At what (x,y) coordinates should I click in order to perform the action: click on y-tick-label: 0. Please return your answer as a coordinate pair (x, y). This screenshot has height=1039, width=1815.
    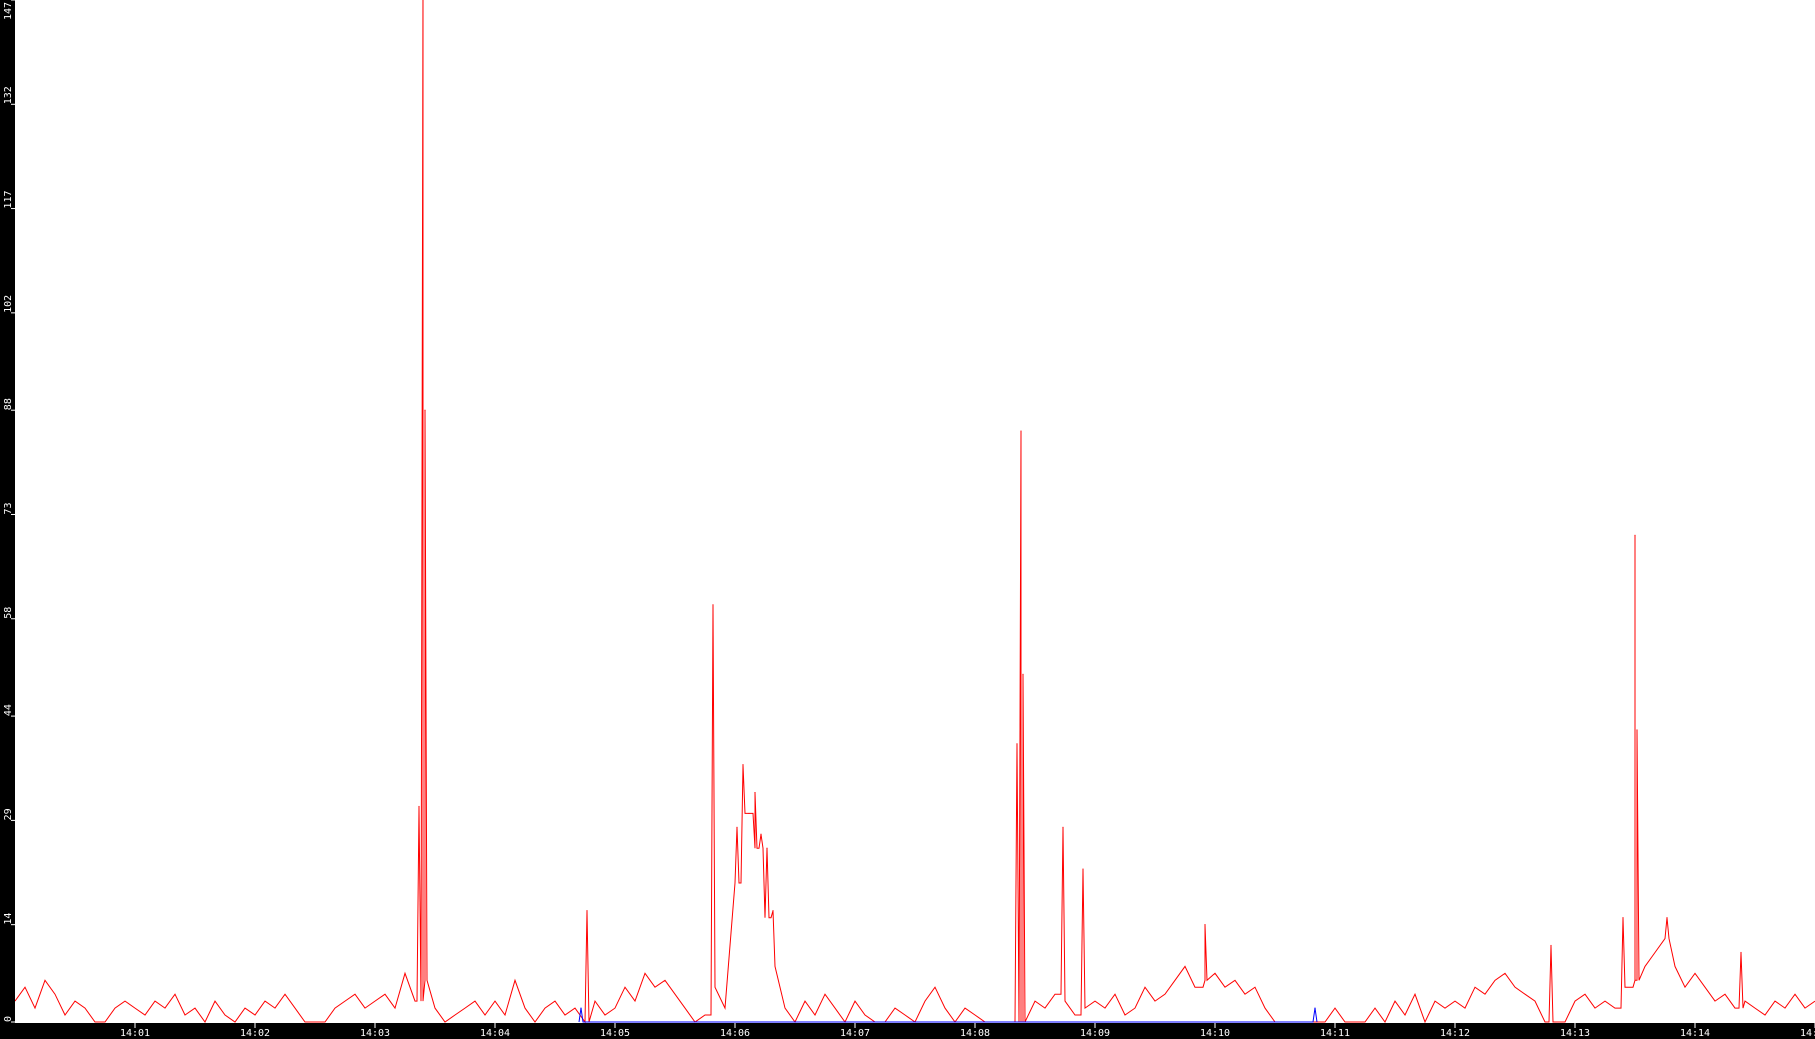
    Looking at the image, I should click on (8, 1019).